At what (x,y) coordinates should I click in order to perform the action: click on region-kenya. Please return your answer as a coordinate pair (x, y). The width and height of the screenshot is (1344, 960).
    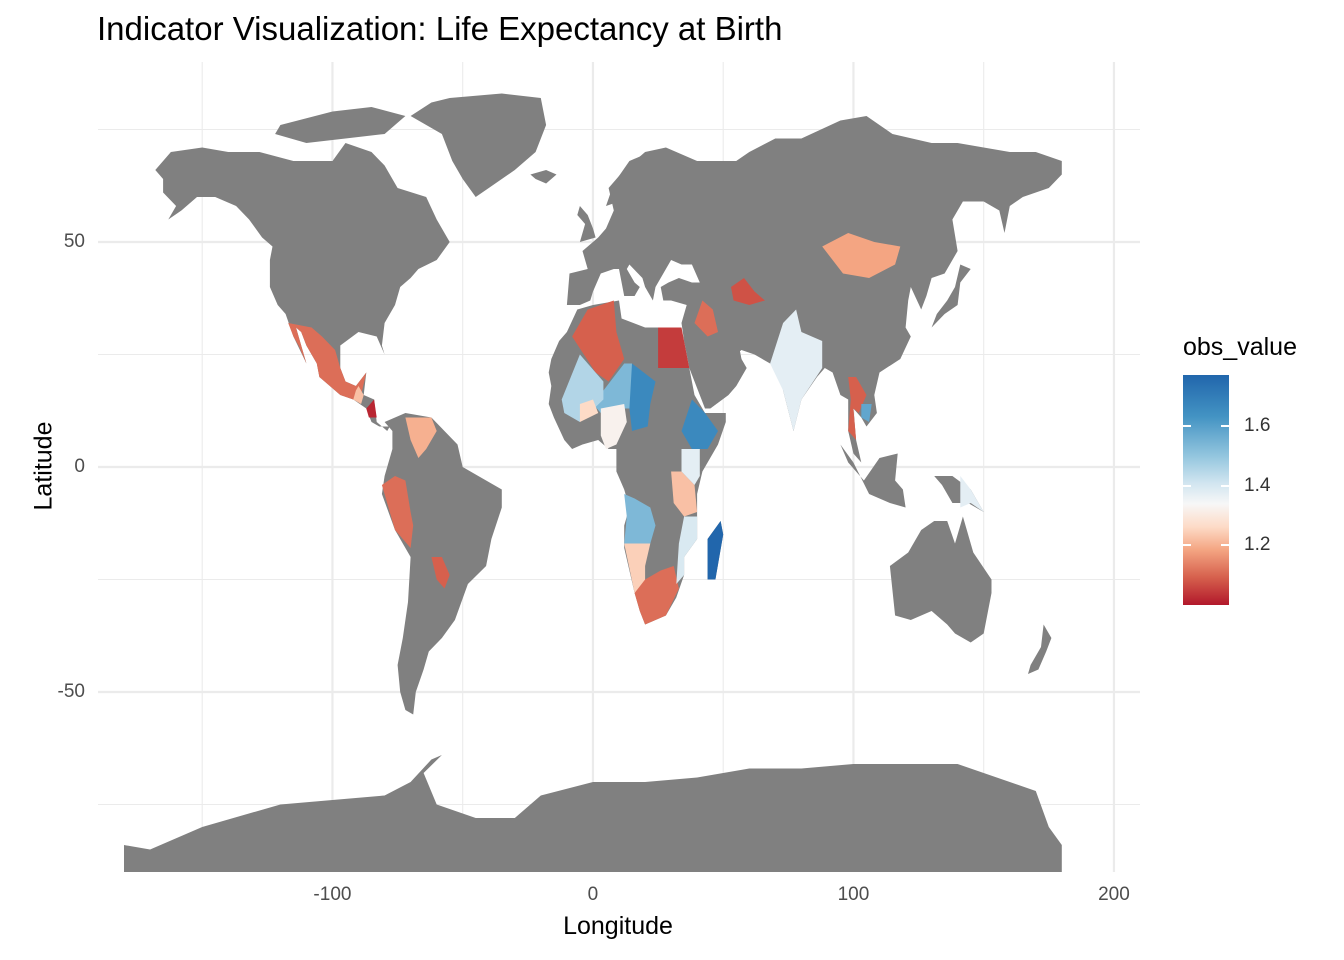
    Looking at the image, I should click on (690, 467).